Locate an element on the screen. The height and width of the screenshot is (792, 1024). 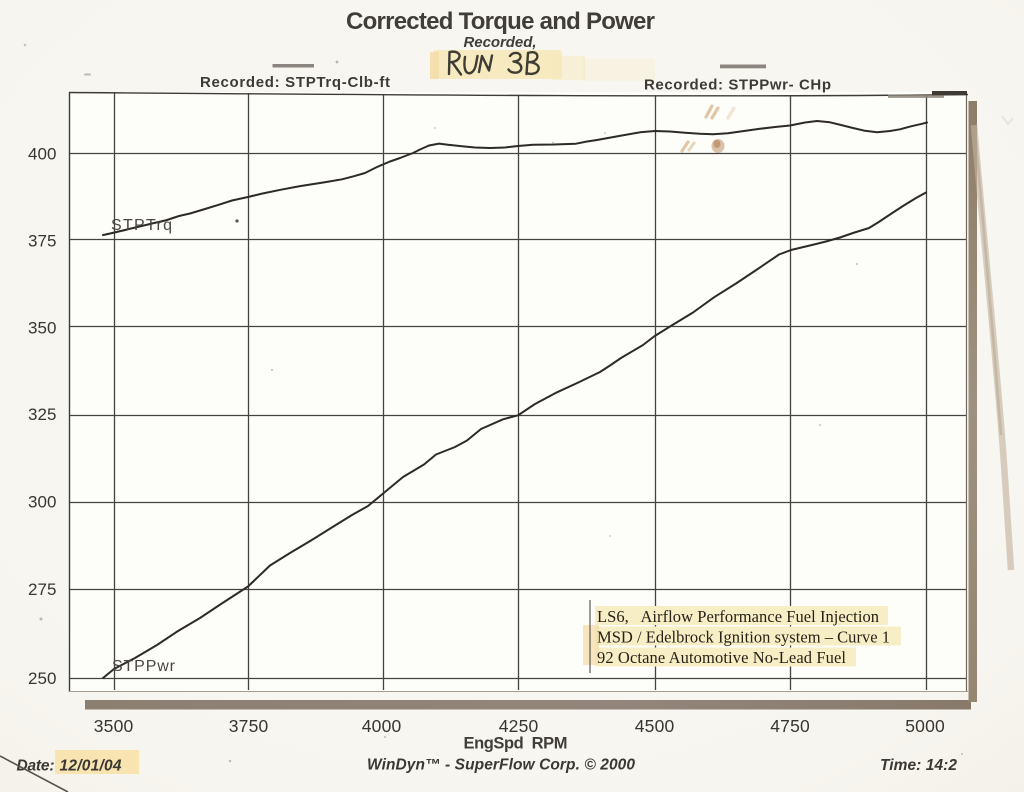
svg-text: STPTrq is located at coordinates (141, 225).